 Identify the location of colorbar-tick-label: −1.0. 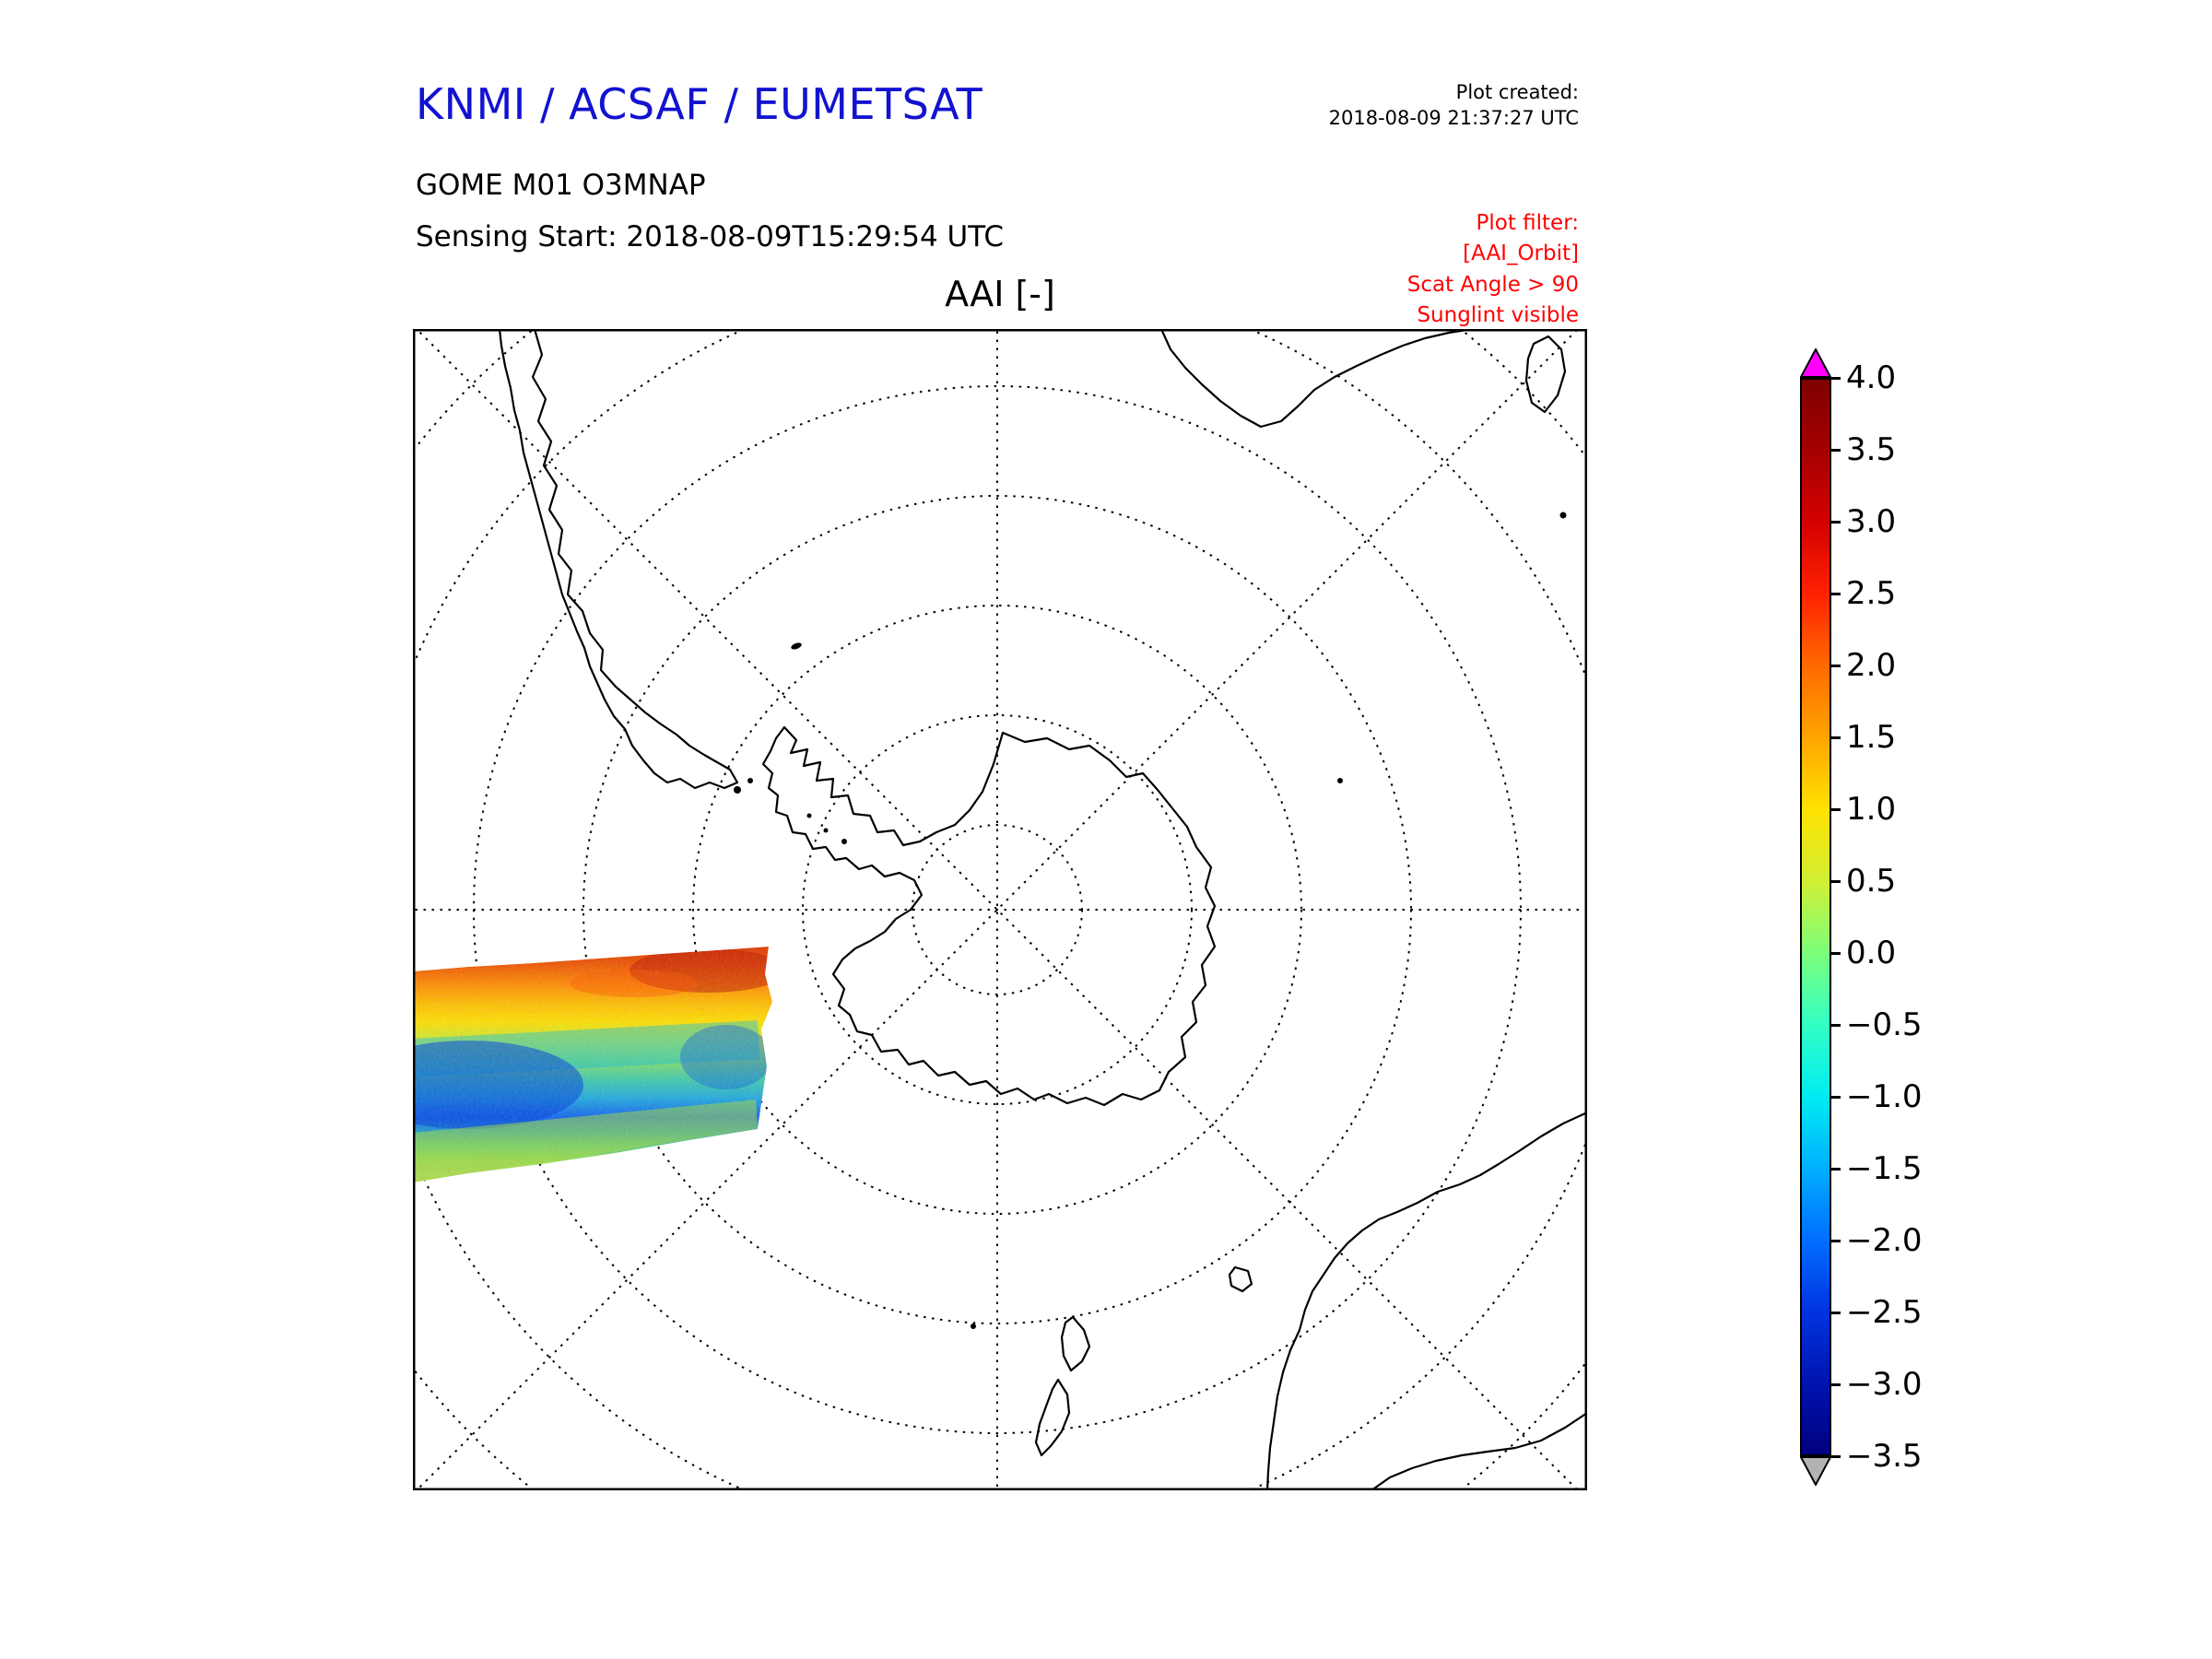
(1884, 1096).